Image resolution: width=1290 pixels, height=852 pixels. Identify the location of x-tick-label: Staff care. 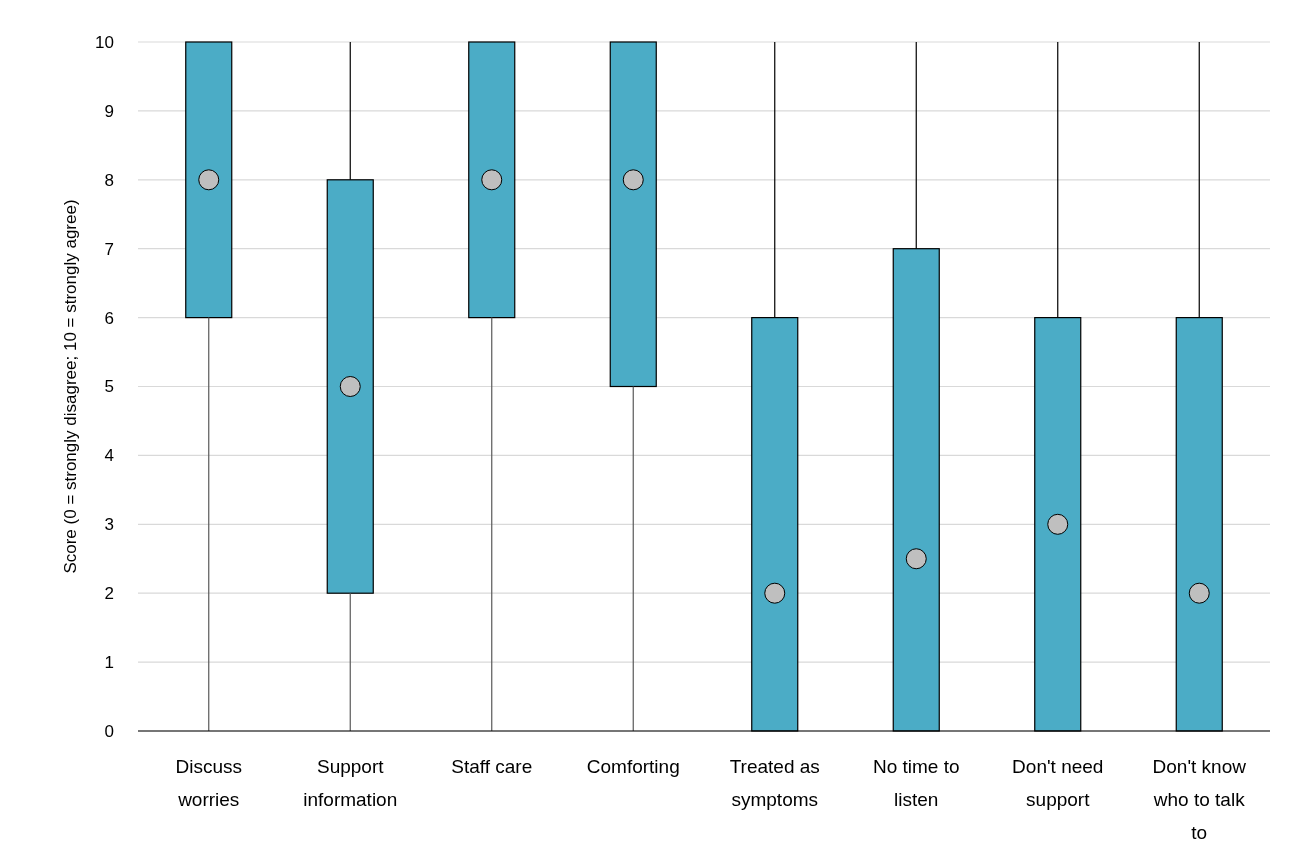
(492, 766).